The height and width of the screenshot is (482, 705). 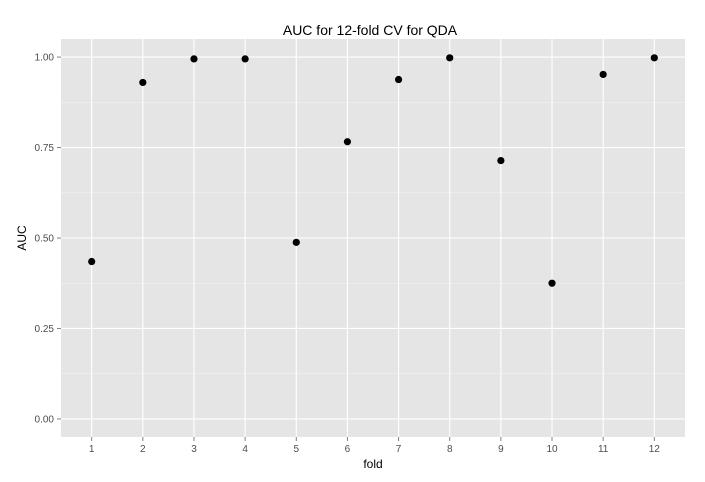 I want to click on y-axis-title: AUC, so click(x=22, y=238).